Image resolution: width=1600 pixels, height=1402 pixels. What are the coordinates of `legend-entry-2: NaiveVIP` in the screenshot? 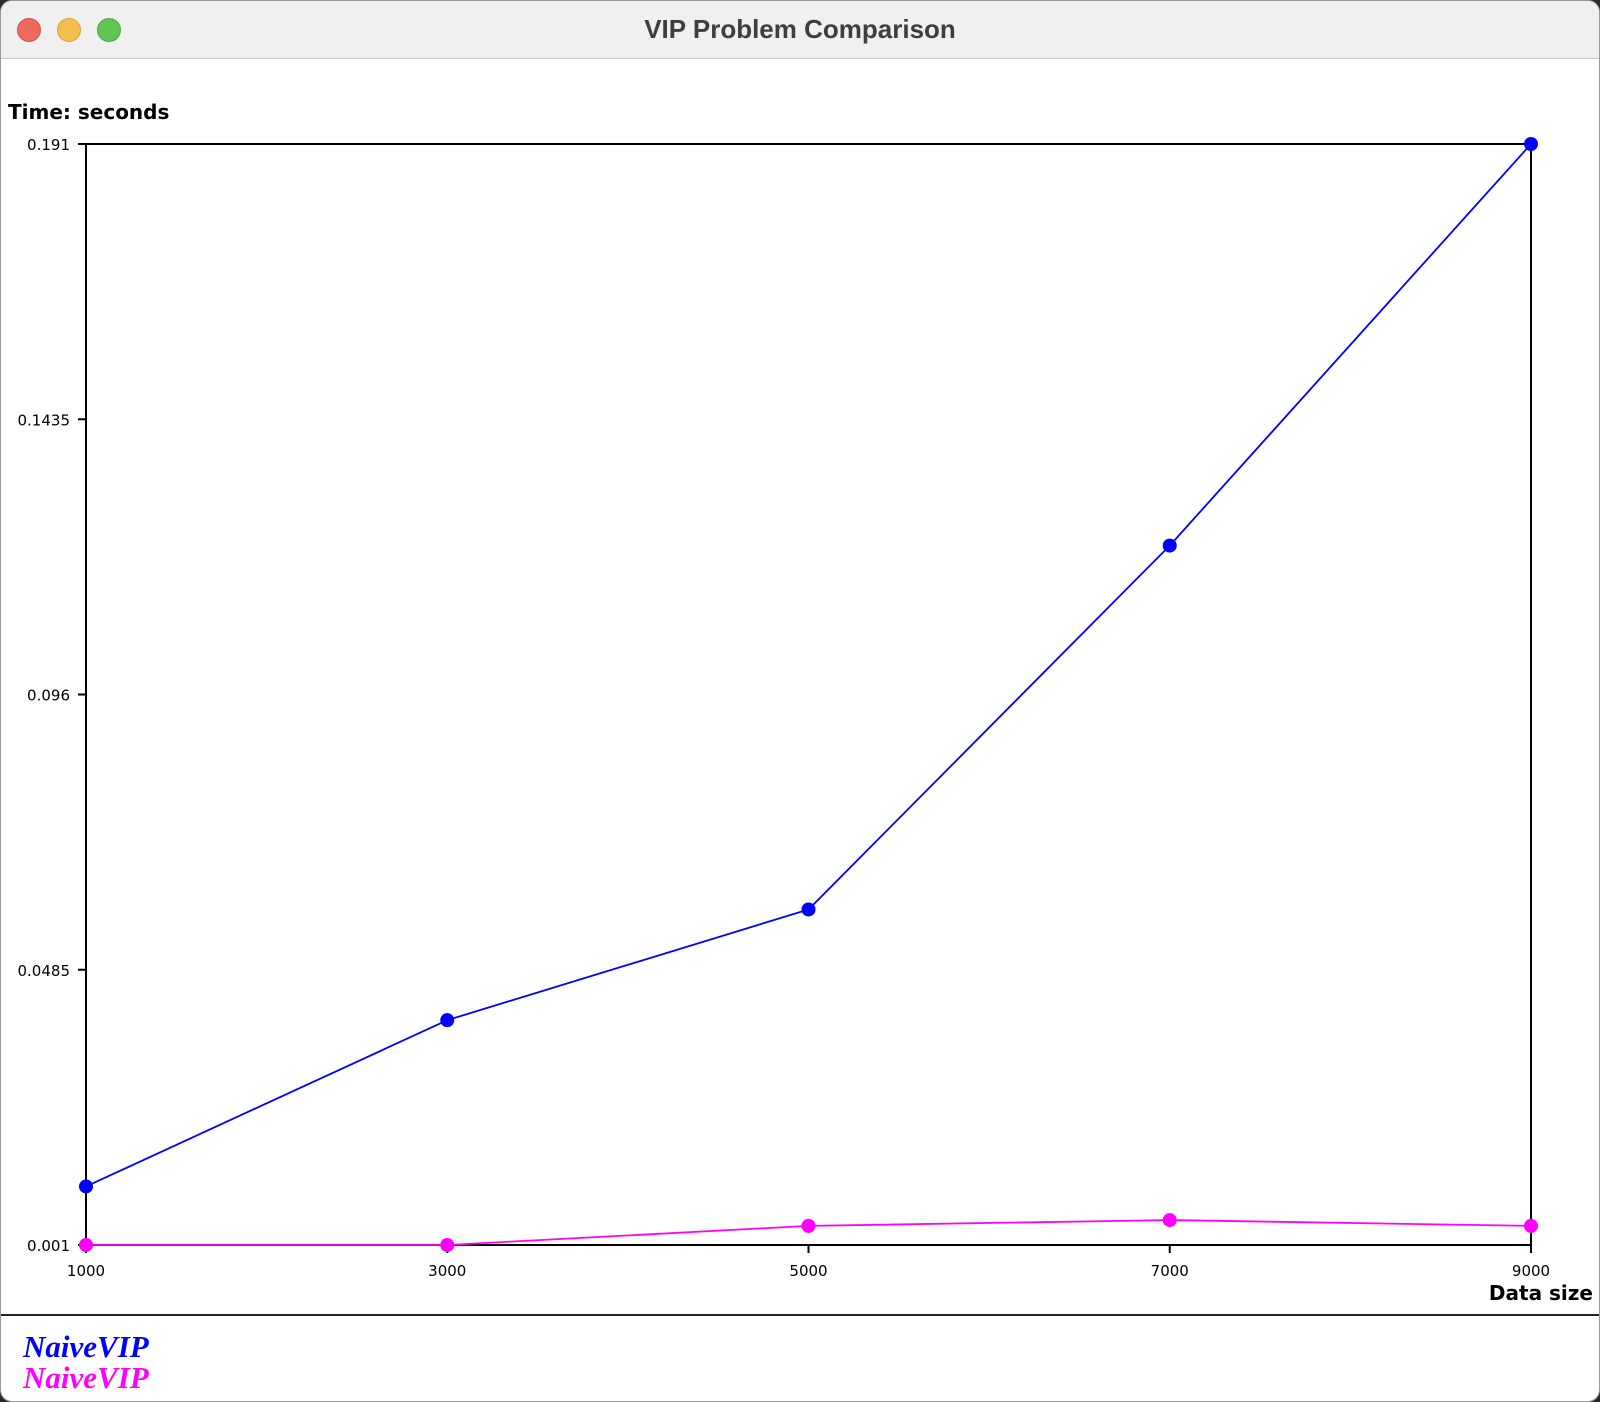 It's located at (86, 1377).